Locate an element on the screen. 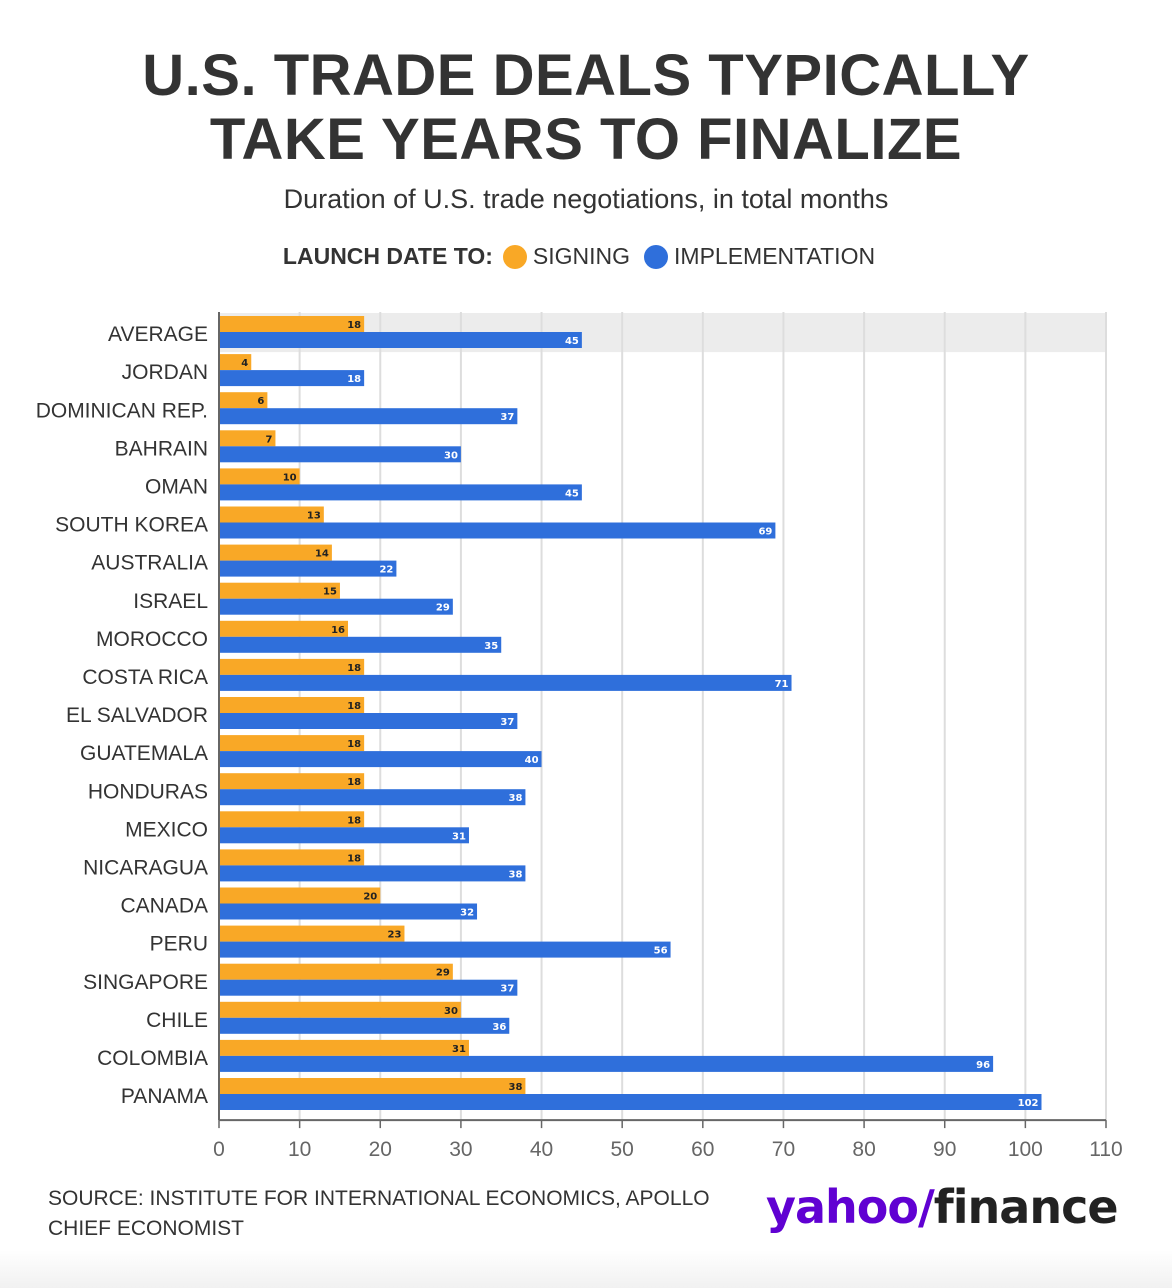 This screenshot has width=1172, height=1288. signing-value-label: 38 is located at coordinates (515, 1087).